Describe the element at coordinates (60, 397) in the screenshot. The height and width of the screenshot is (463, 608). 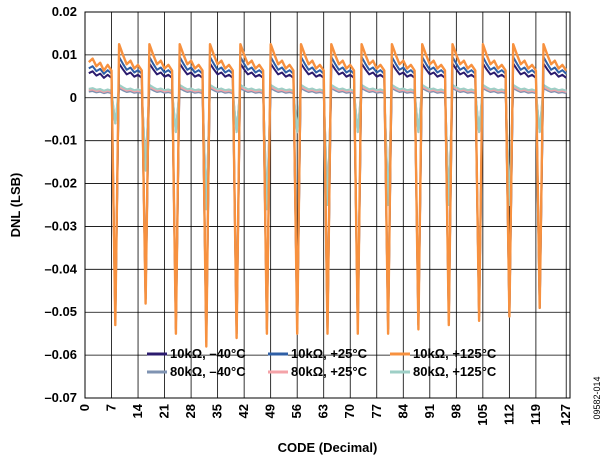
I see `y-tick-label: –0.07` at that location.